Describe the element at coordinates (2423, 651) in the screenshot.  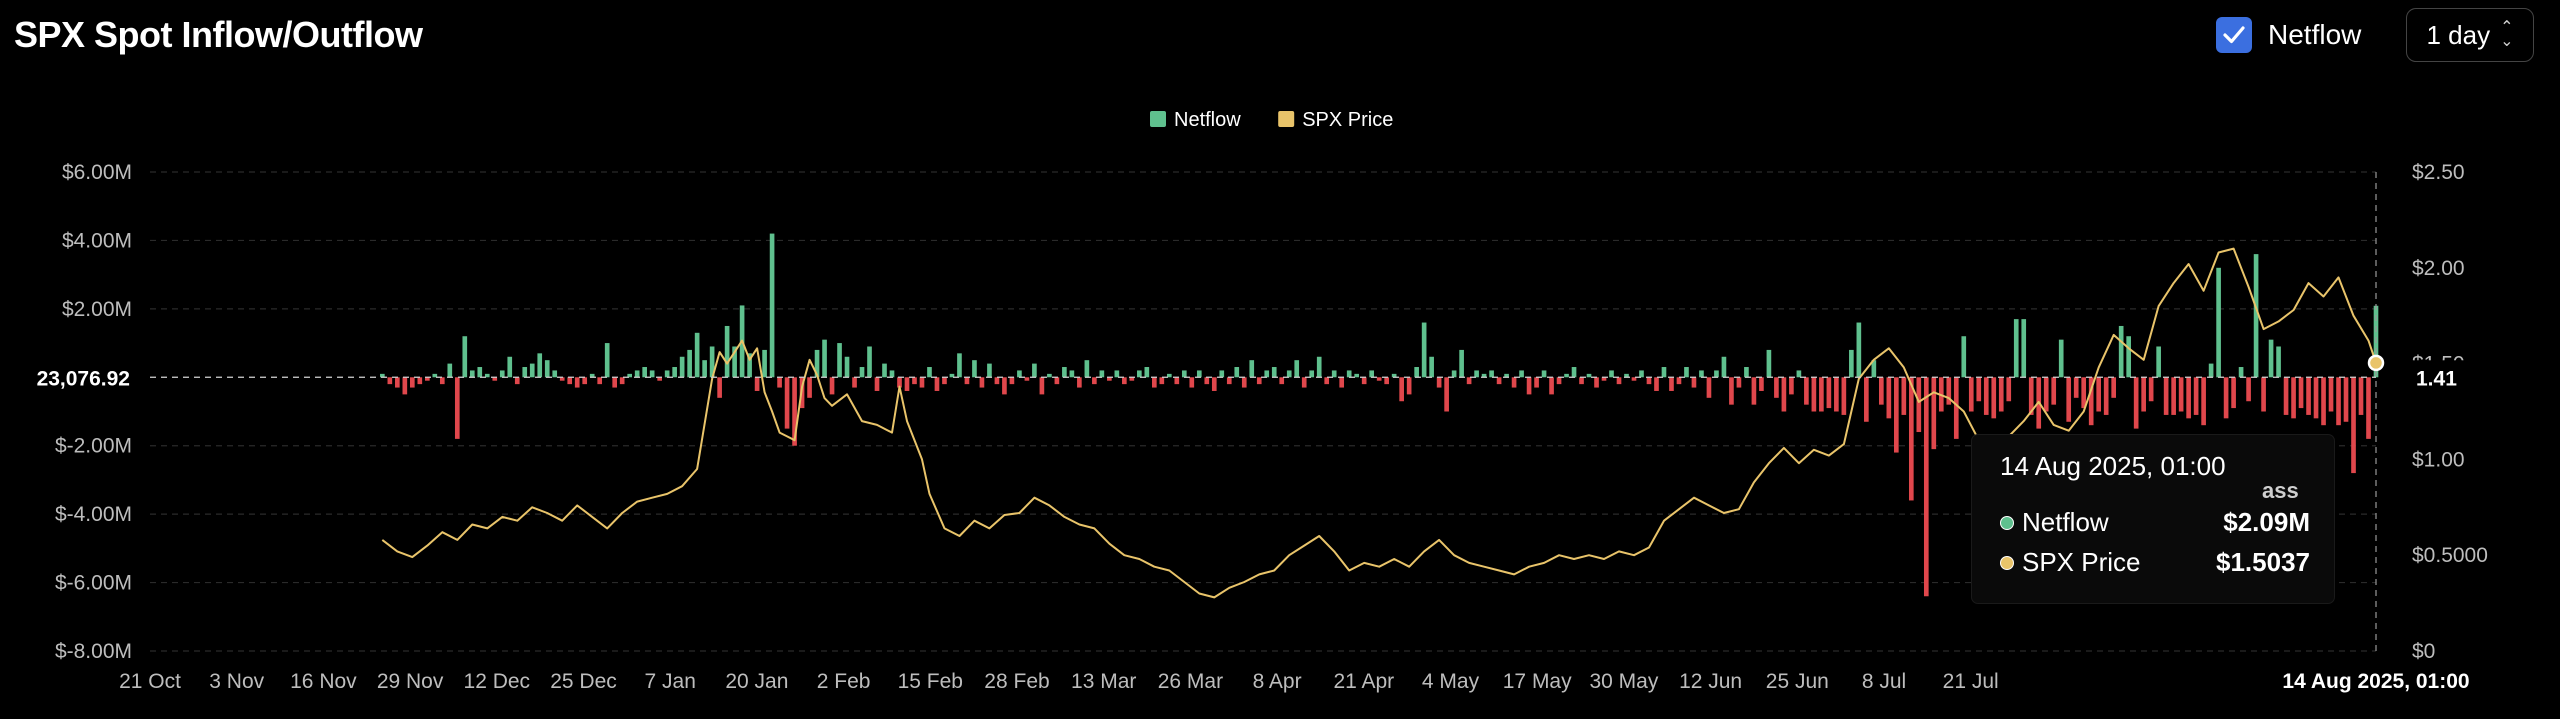
I see `y-right-tick-label: $0` at that location.